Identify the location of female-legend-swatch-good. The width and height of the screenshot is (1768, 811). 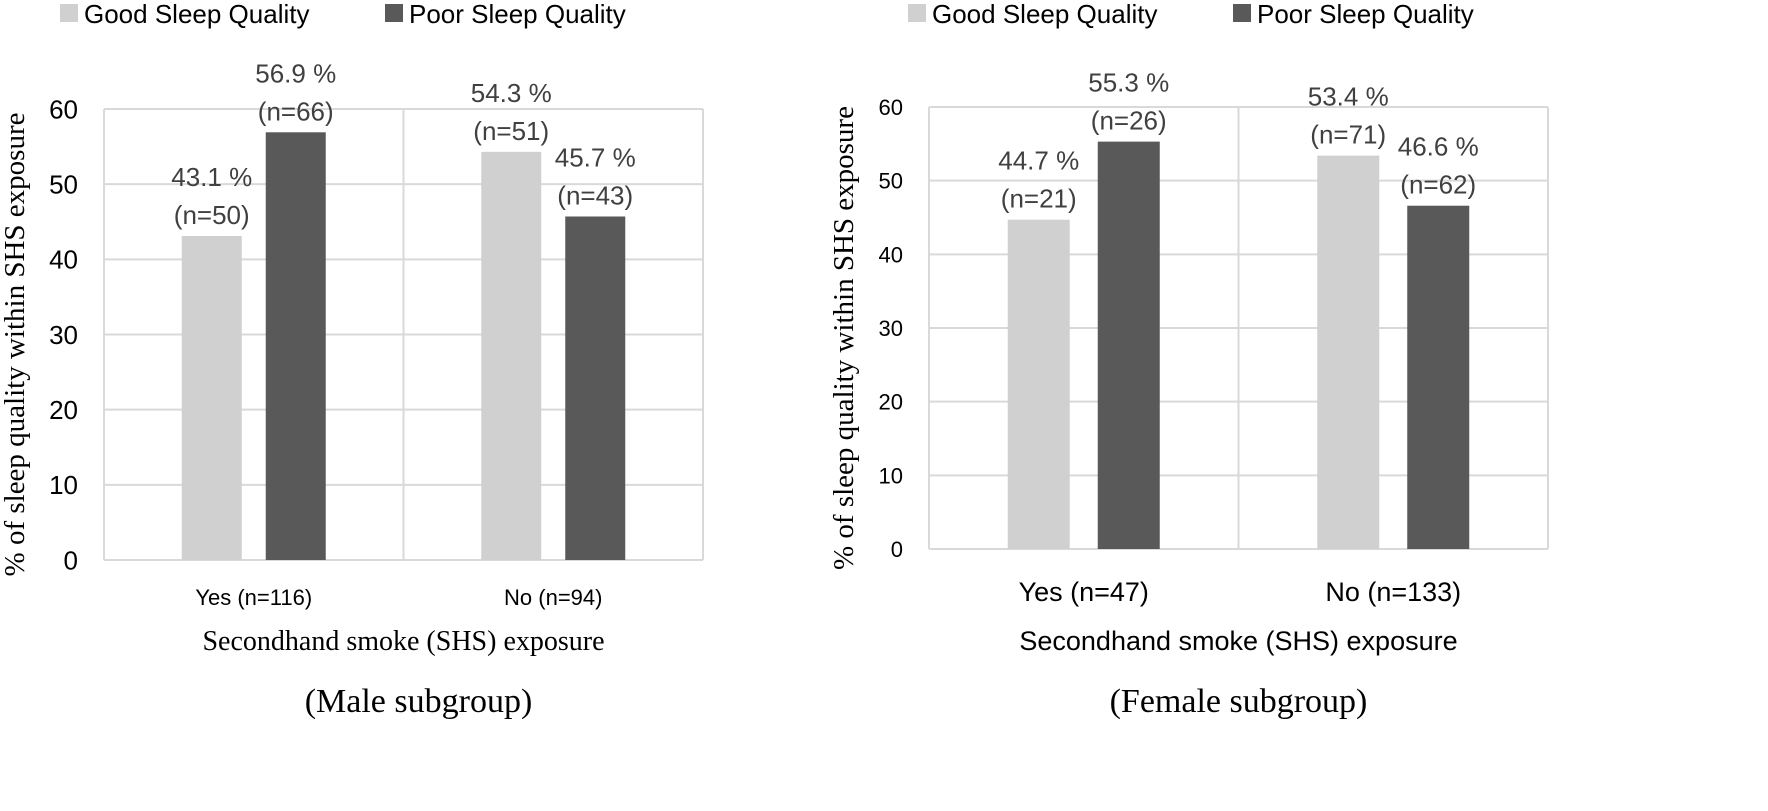
(917, 13).